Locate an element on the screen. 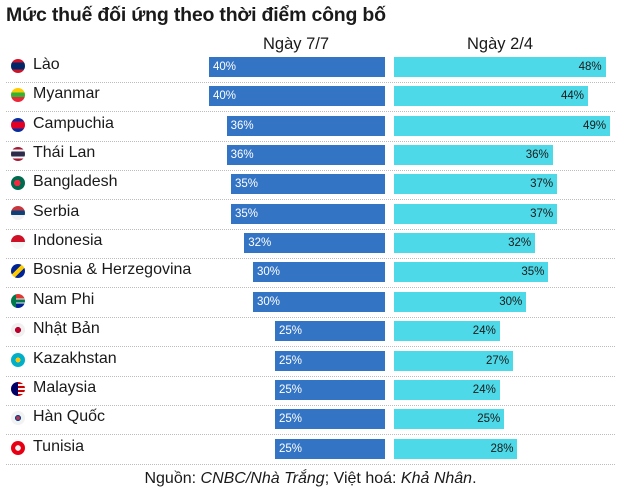  cambodia-flag-icon is located at coordinates (18, 124).